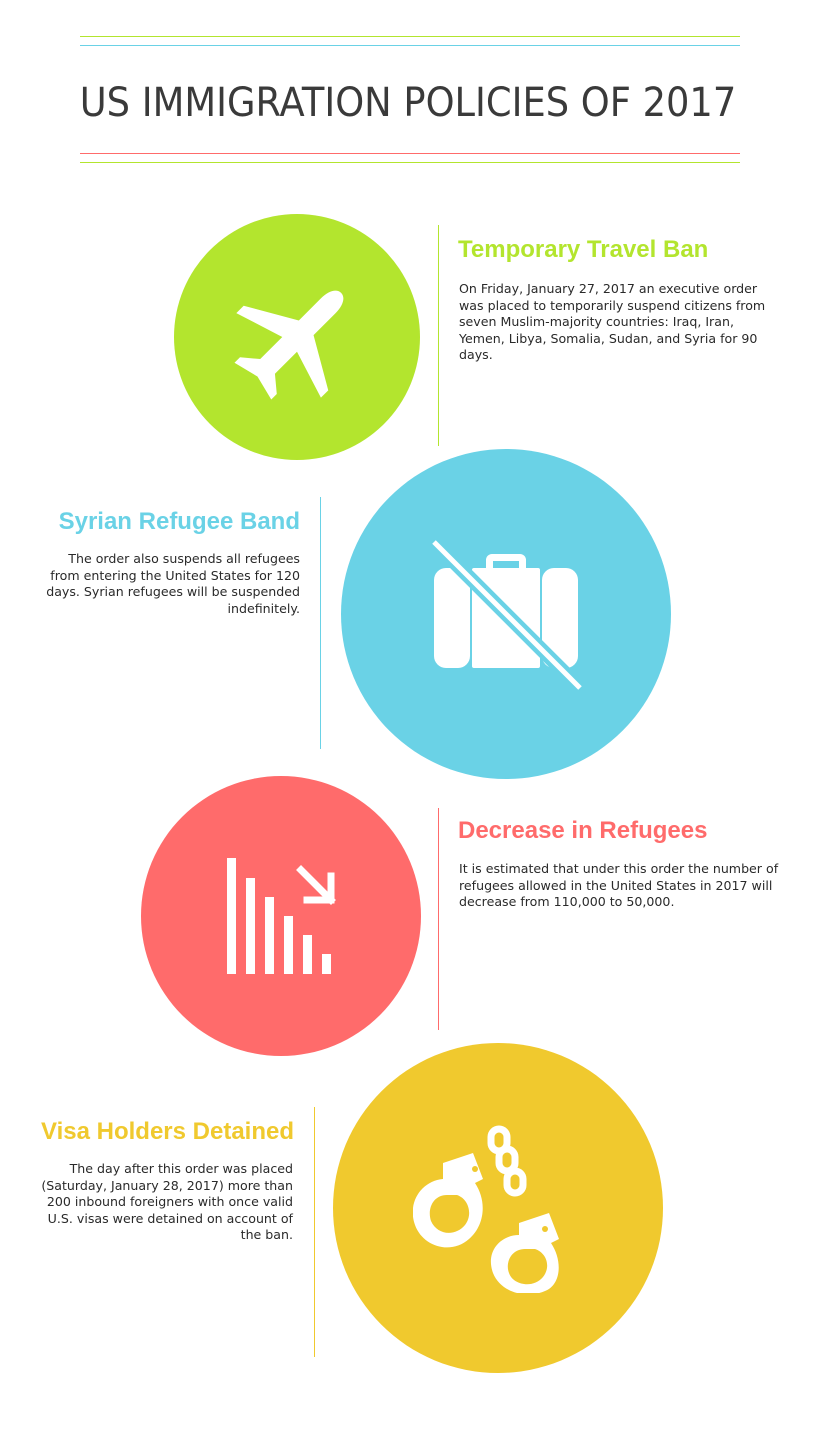 The width and height of the screenshot is (816, 1430). Describe the element at coordinates (167, 1131) in the screenshot. I see `visa-detained-heading: Visa Holders Detained` at that location.